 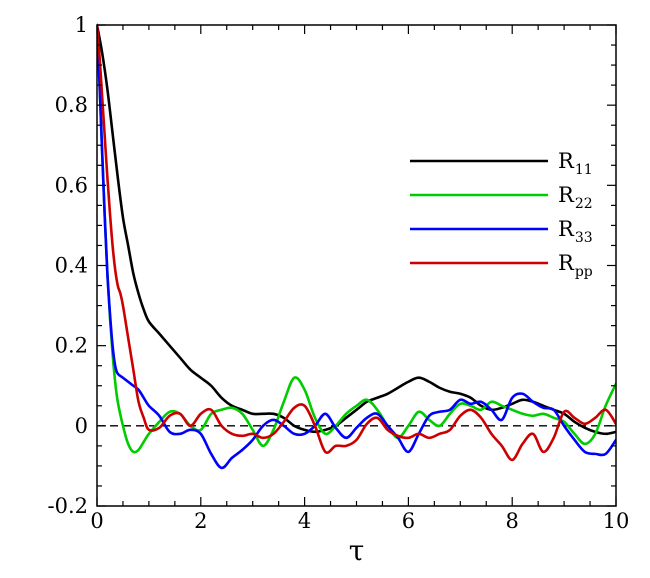 I want to click on x-tick-label: 4, so click(x=304, y=521).